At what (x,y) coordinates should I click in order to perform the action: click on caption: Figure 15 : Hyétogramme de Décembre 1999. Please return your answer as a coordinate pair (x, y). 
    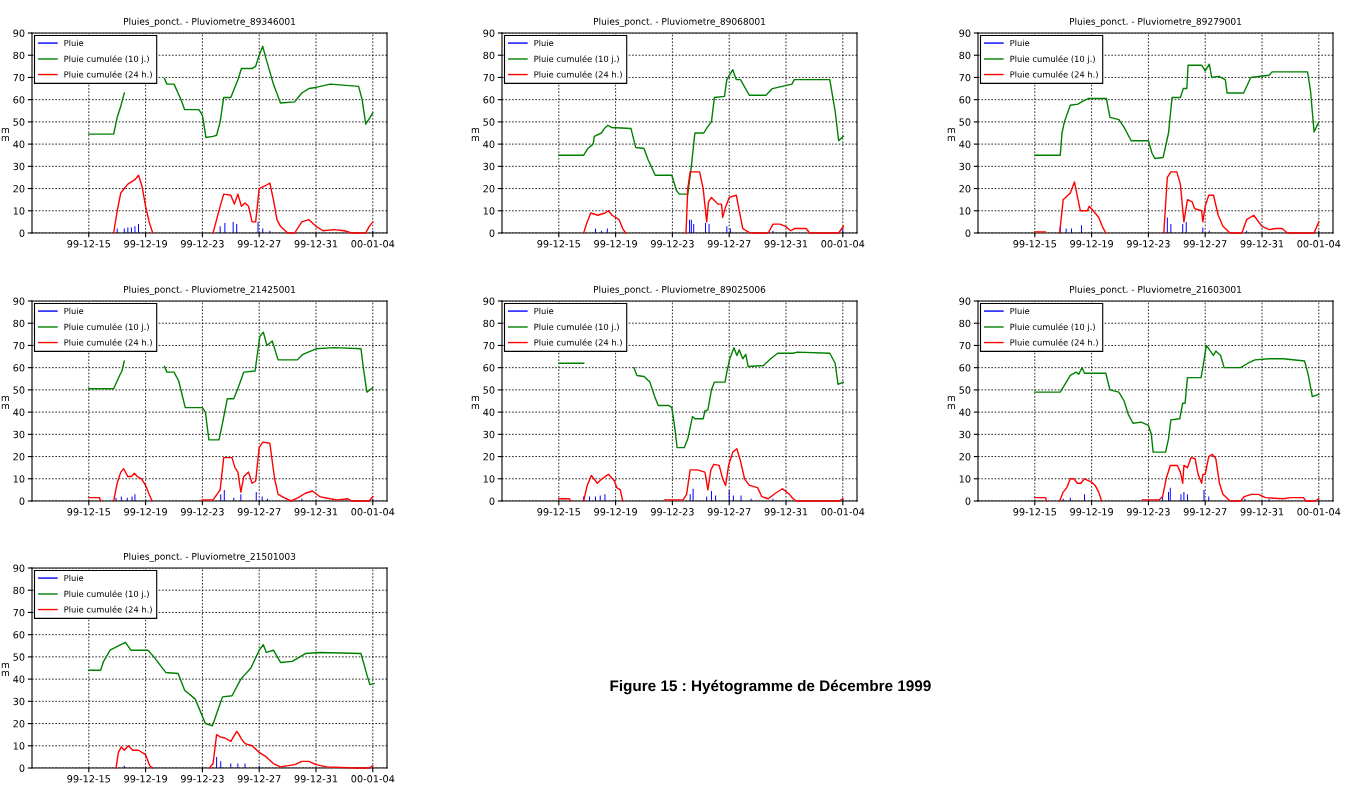
    Looking at the image, I should click on (770, 687).